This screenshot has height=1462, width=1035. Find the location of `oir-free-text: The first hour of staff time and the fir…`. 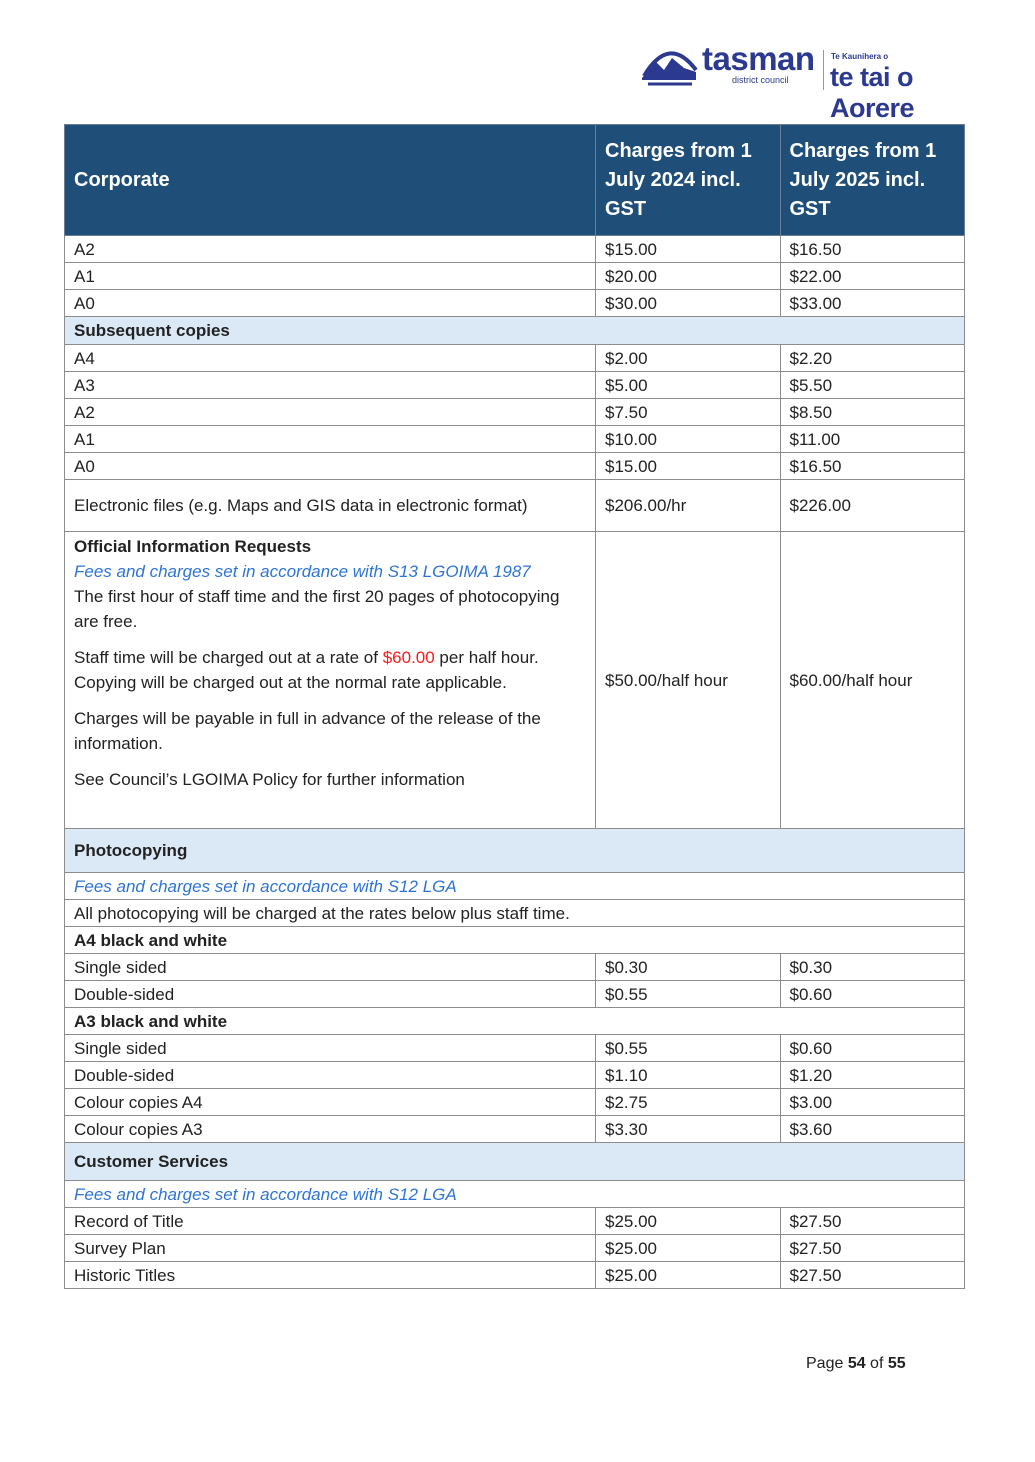

oir-free-text: The first hour of staff time and the fir… is located at coordinates (317, 609).